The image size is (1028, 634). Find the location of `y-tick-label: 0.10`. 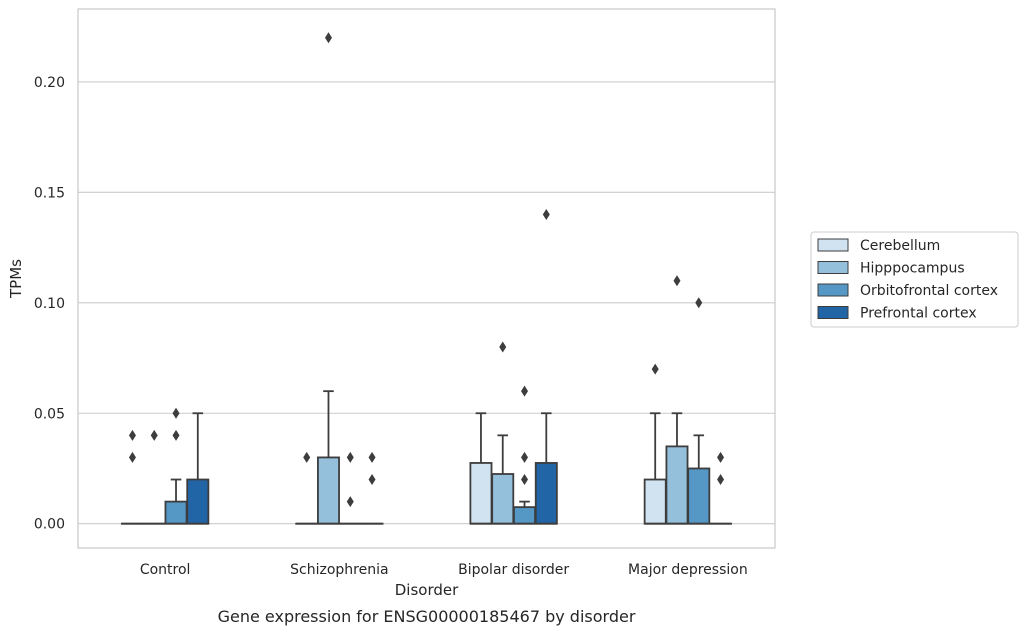

y-tick-label: 0.10 is located at coordinates (49, 304).